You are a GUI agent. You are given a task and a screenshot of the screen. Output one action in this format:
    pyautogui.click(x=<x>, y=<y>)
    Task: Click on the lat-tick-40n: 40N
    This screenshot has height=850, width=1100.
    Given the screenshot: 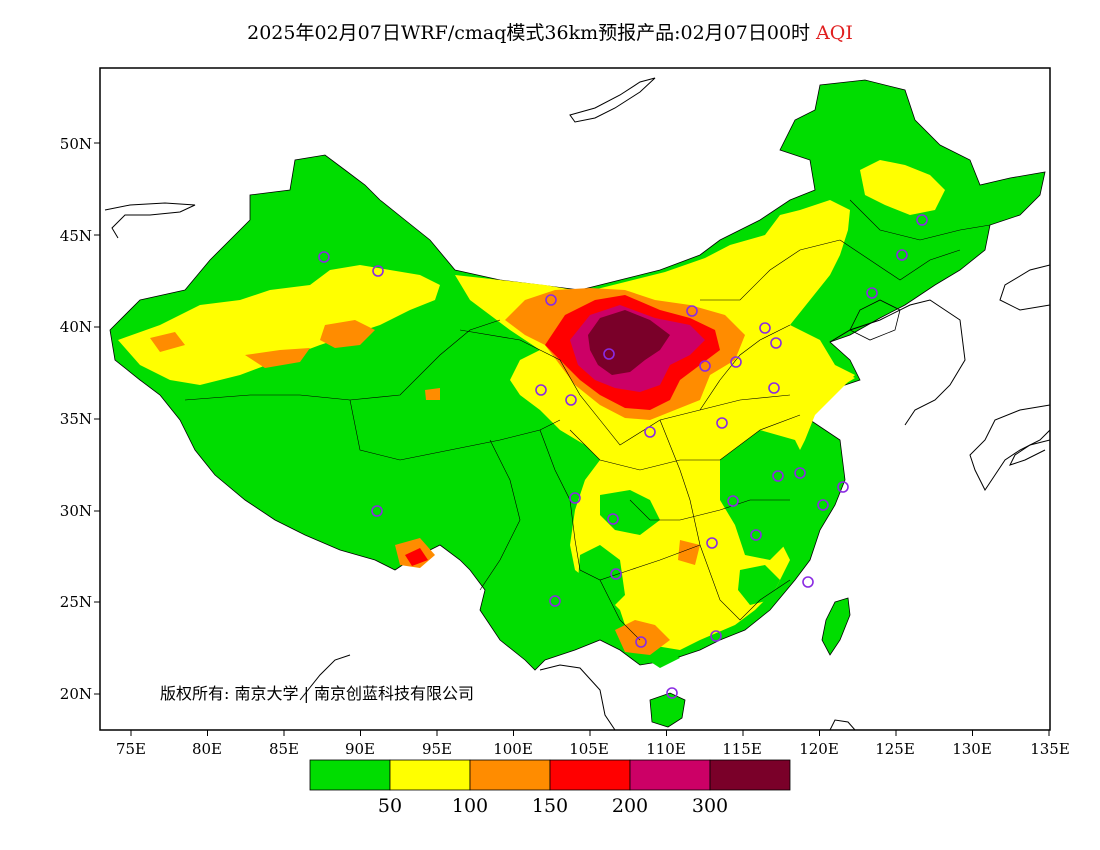 What is the action you would take?
    pyautogui.click(x=76, y=327)
    